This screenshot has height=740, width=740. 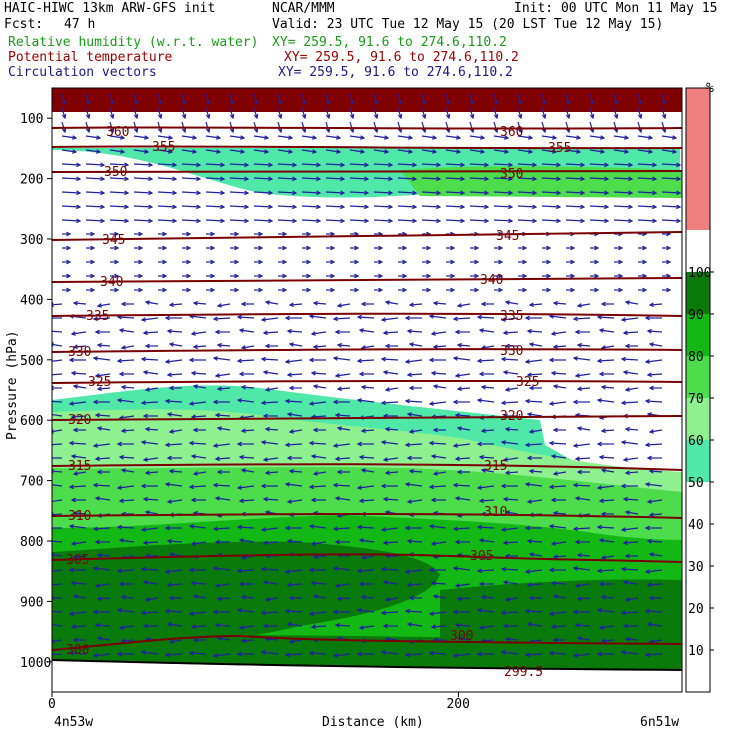 What do you see at coordinates (698, 390) in the screenshot?
I see `colorbar-frame` at bounding box center [698, 390].